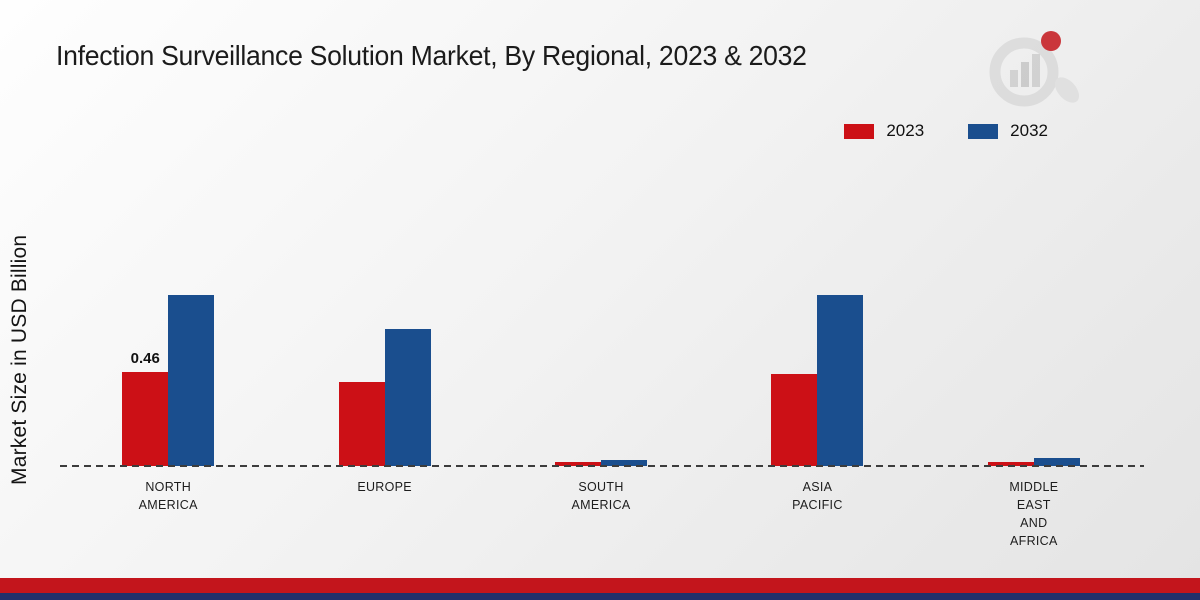 The height and width of the screenshot is (600, 1200). I want to click on bar-group-south-america, so click(601, 346).